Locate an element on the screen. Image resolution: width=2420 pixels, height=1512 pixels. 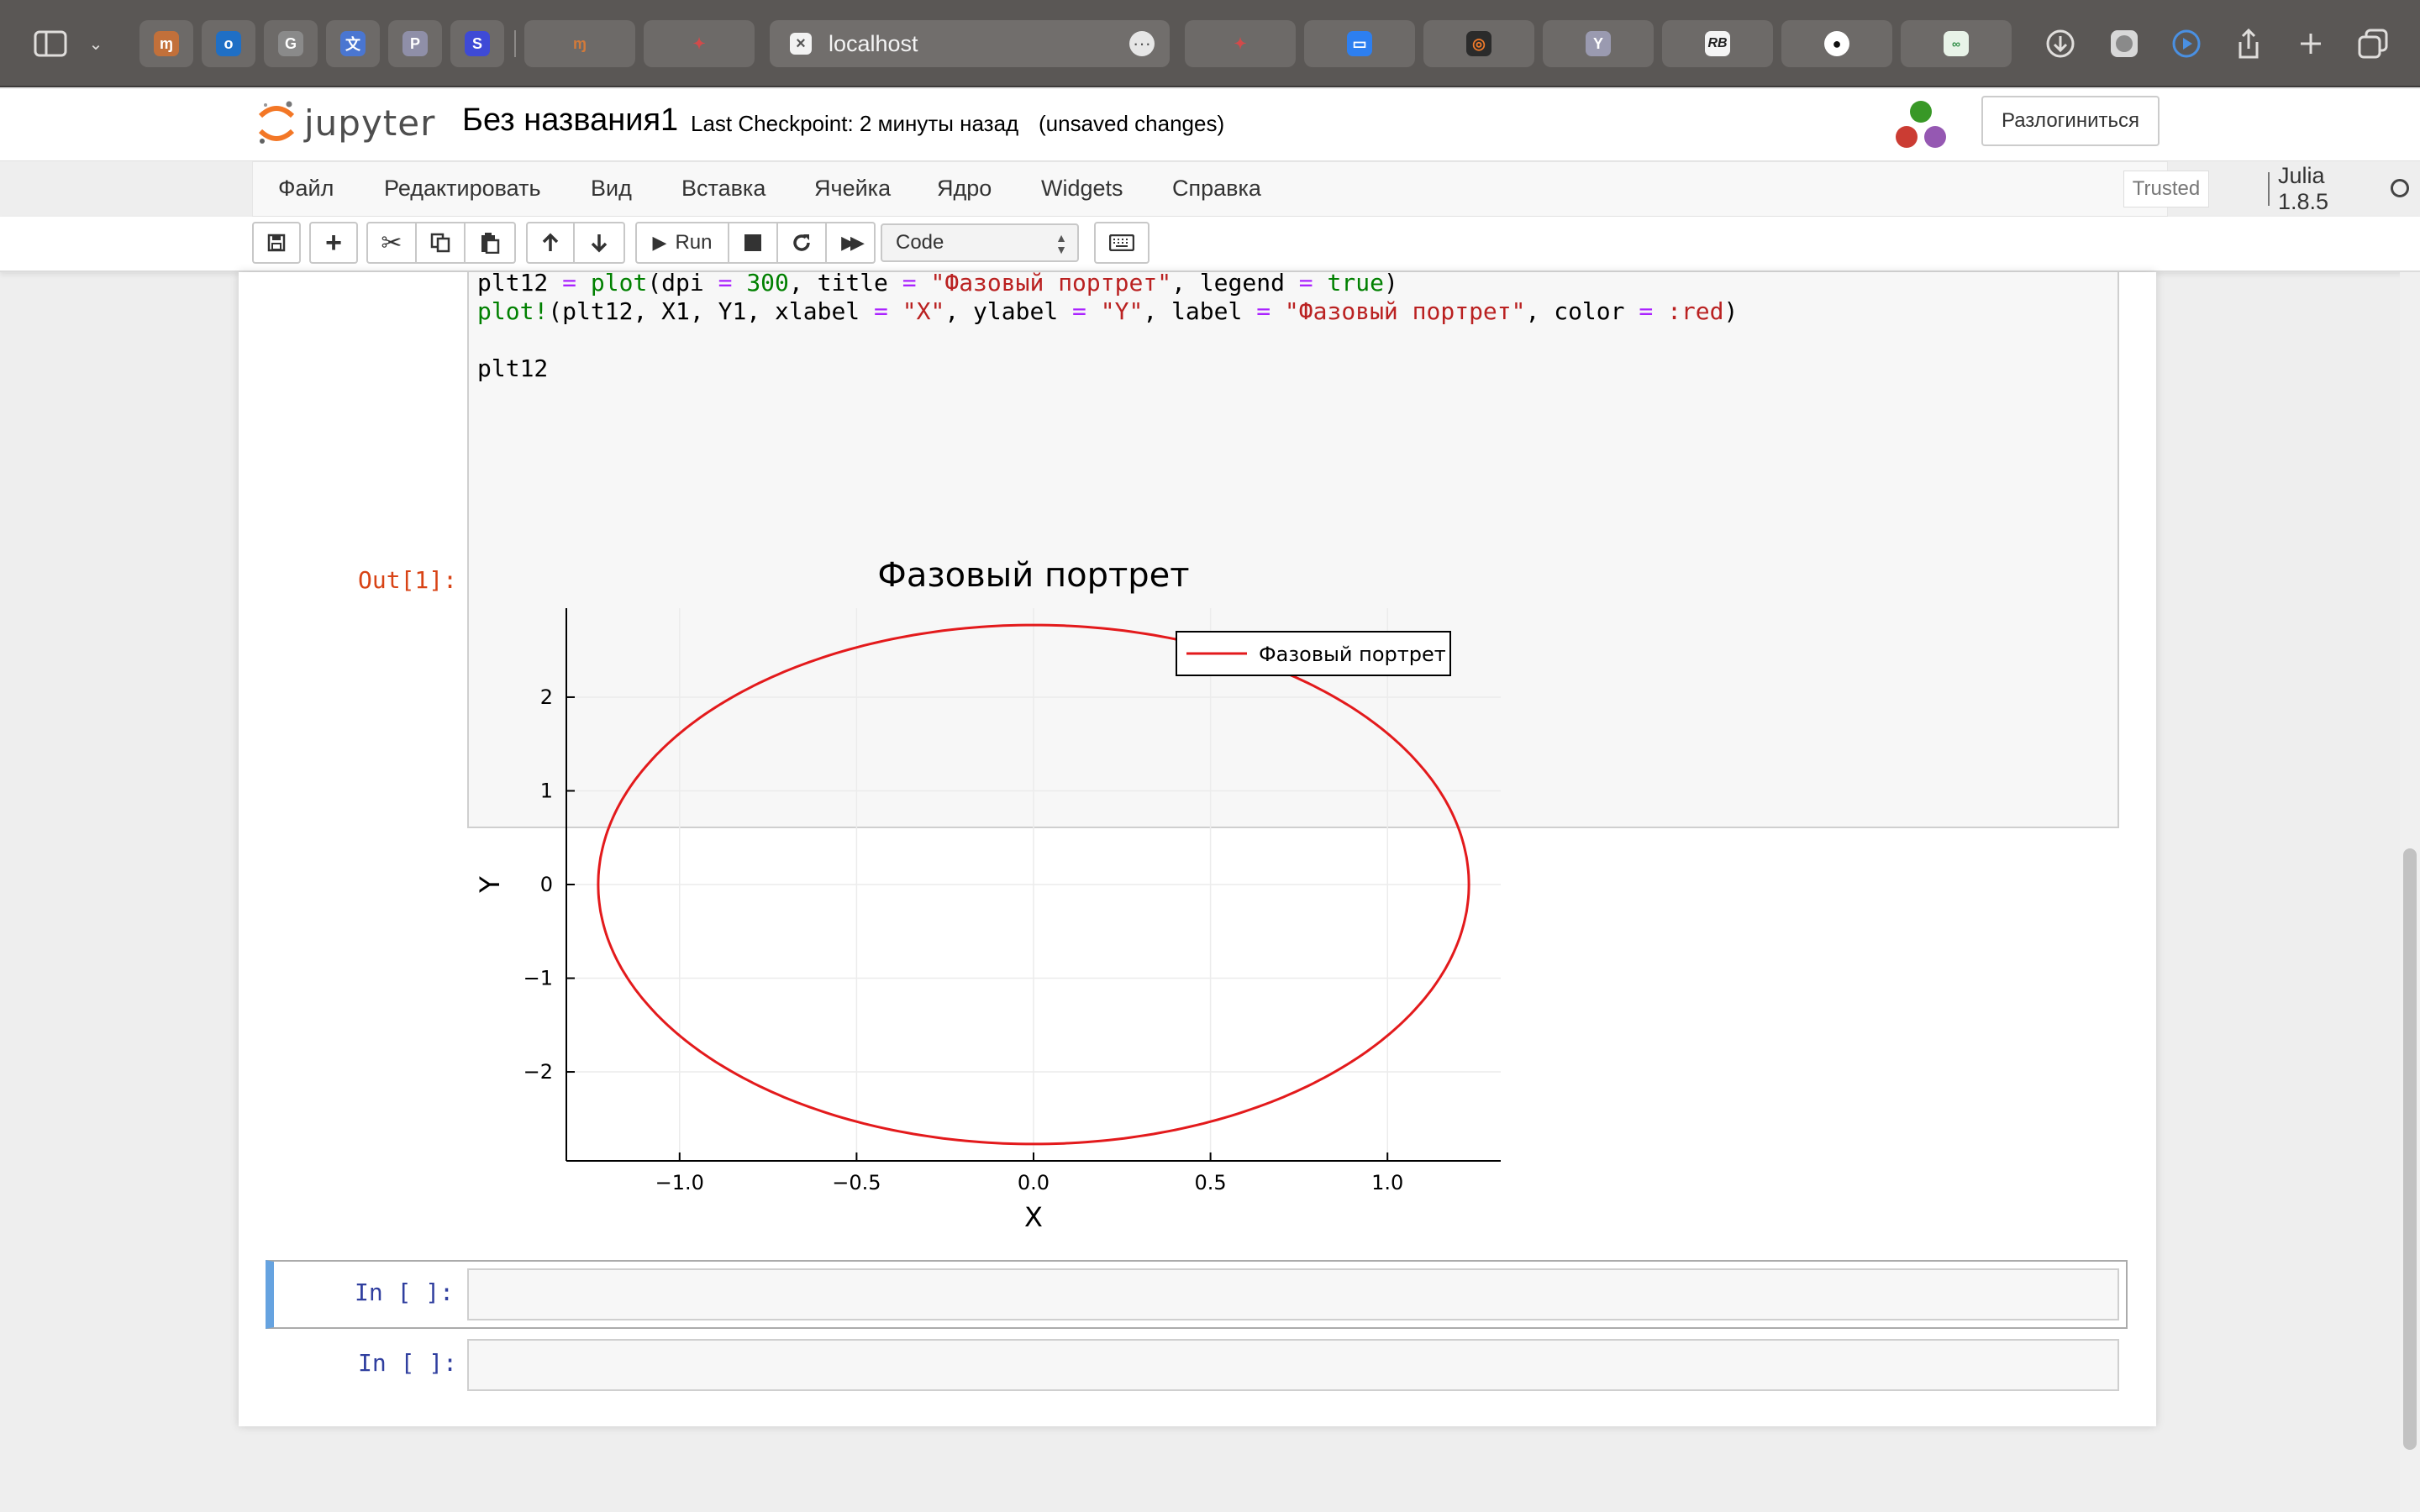
chat-icon: ▭ is located at coordinates (1359, 43).